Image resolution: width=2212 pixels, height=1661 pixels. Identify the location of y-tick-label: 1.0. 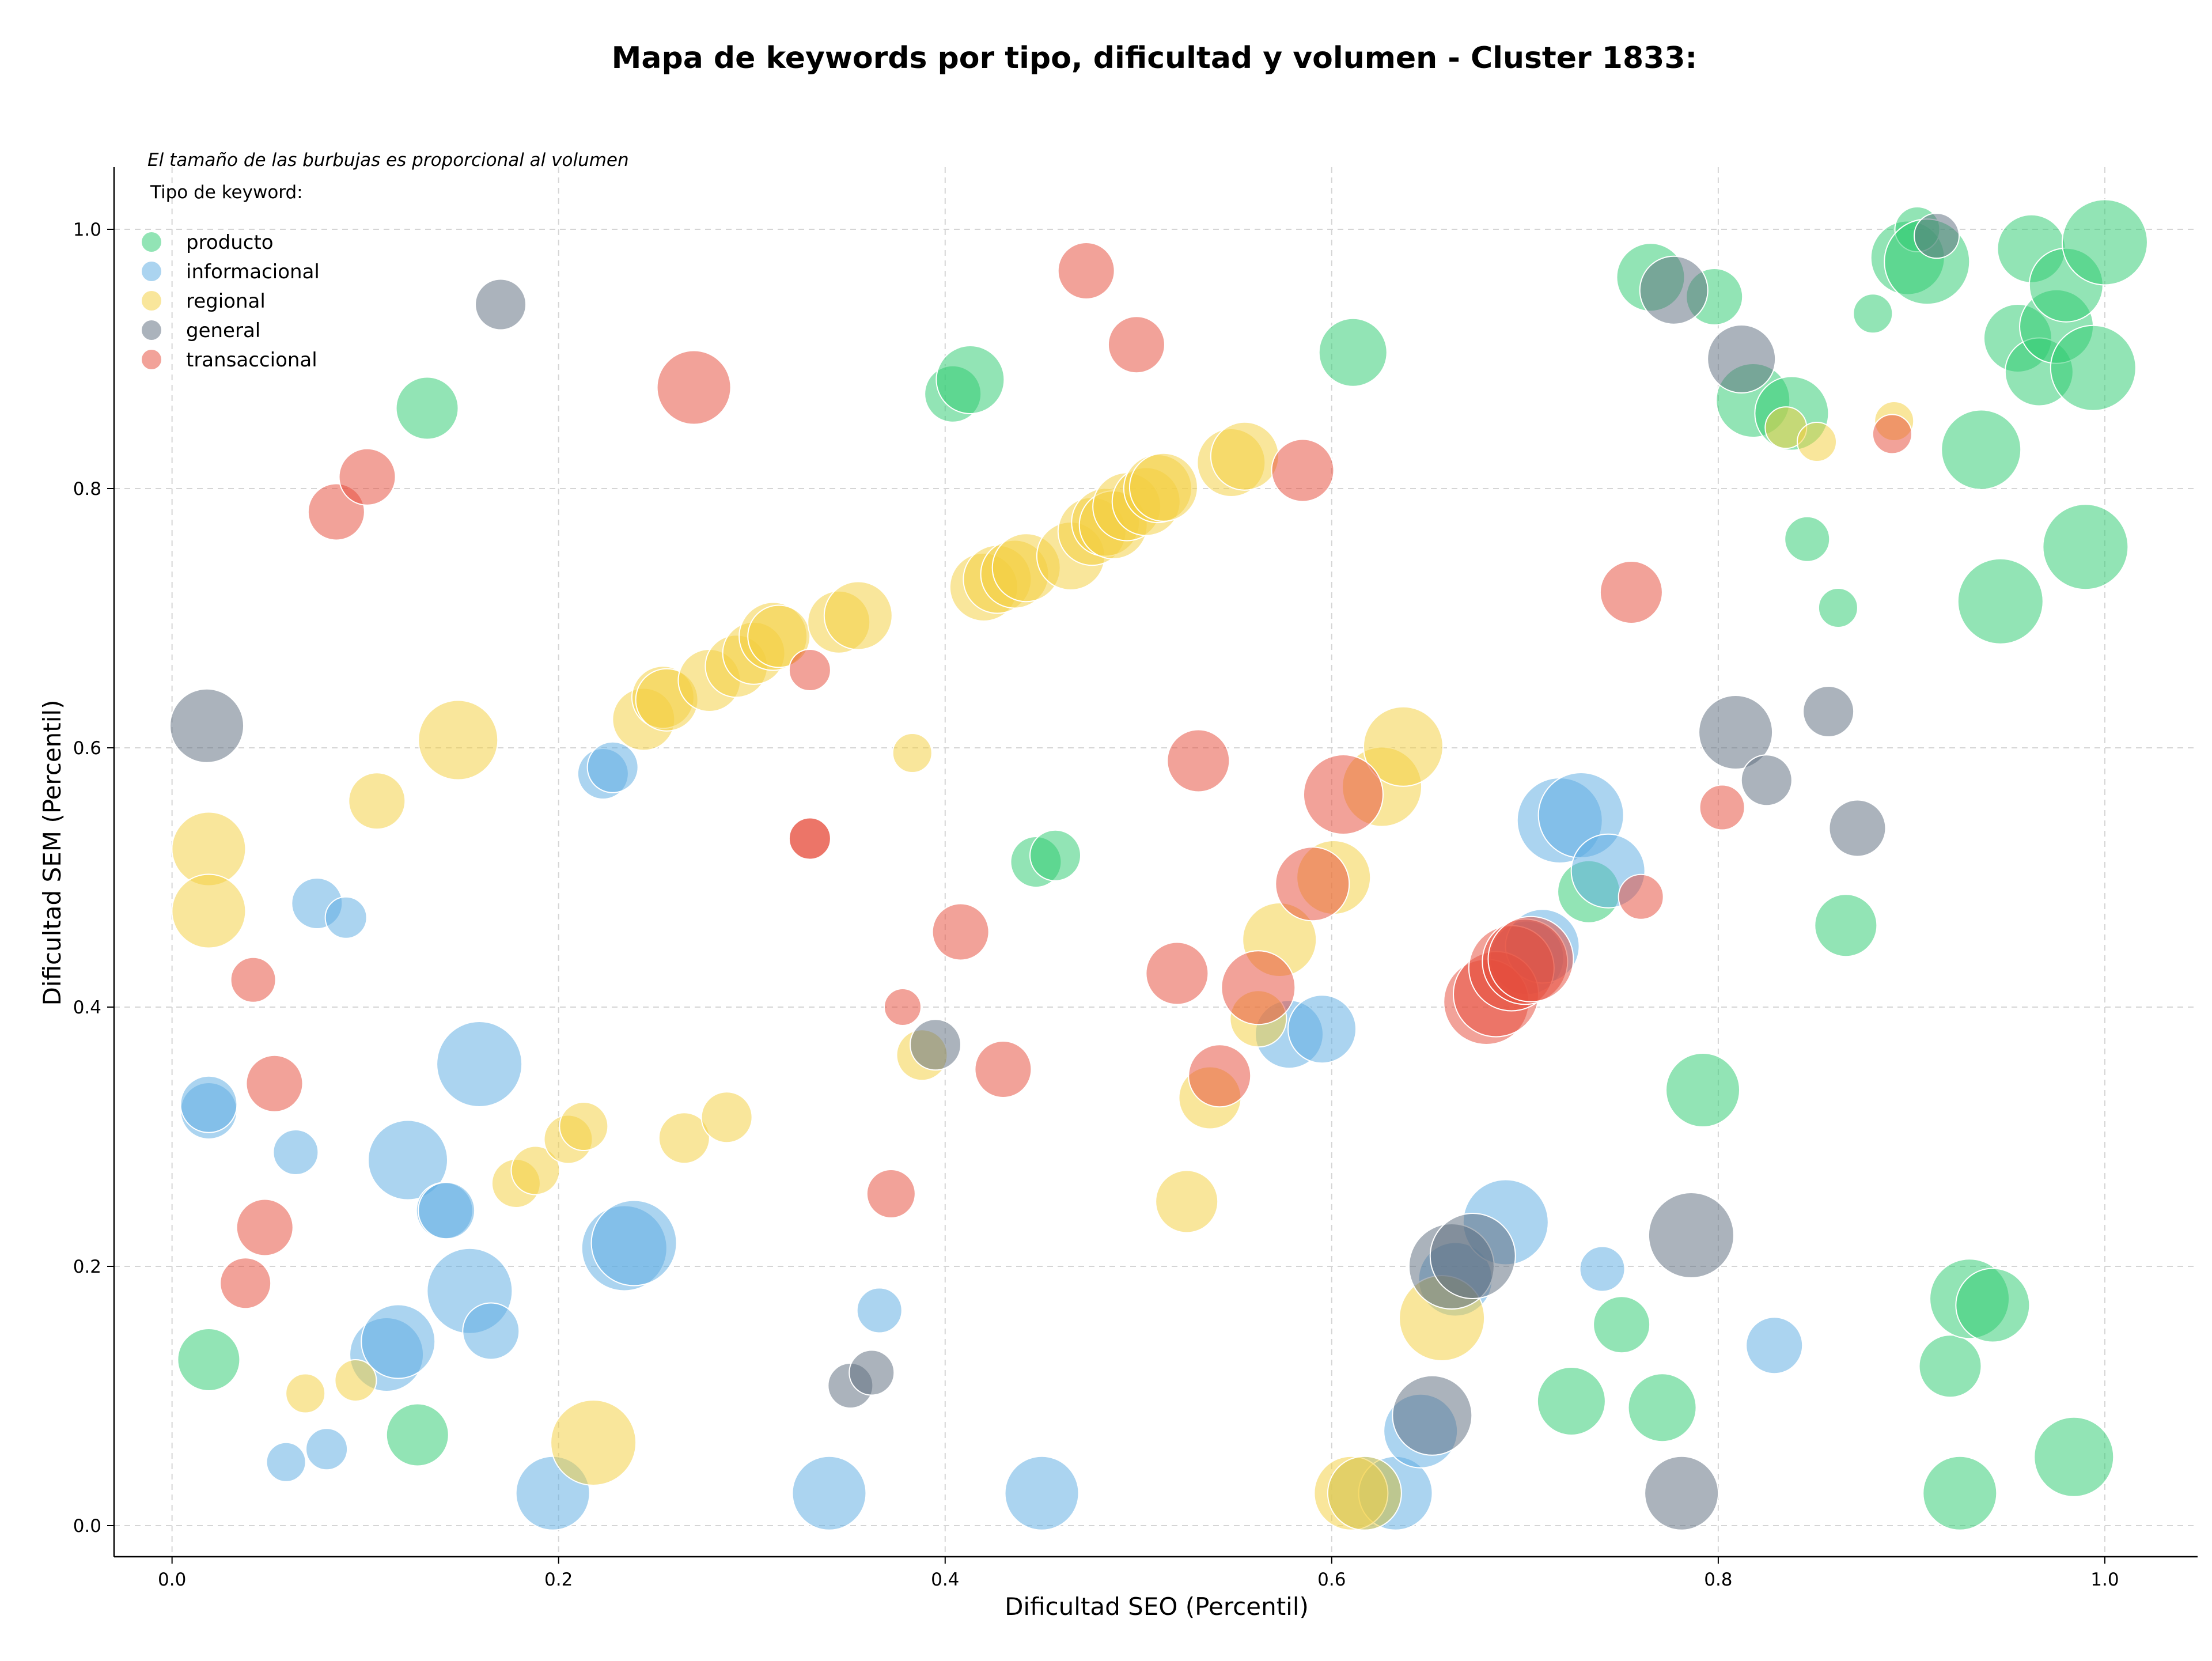
(87, 230).